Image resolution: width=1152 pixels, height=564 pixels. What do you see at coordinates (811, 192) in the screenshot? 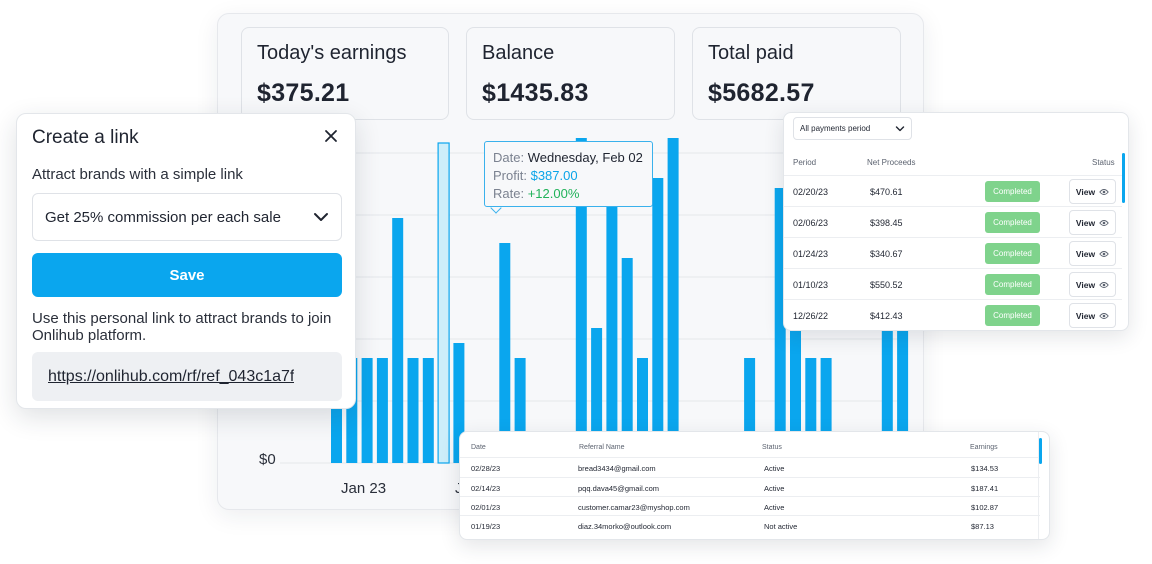
I see `payment-period: 02/20/23` at bounding box center [811, 192].